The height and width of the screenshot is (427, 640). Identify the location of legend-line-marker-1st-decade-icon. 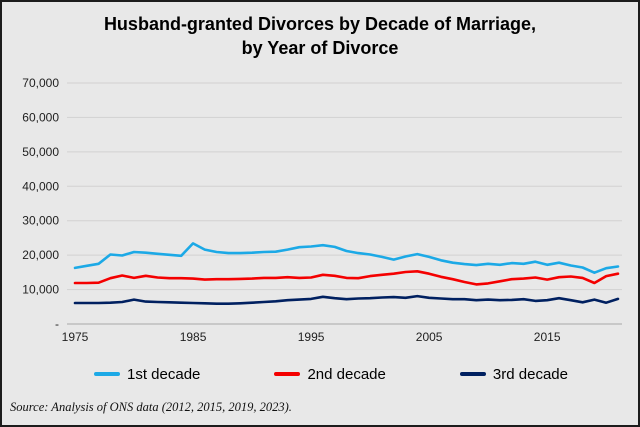
(107, 374).